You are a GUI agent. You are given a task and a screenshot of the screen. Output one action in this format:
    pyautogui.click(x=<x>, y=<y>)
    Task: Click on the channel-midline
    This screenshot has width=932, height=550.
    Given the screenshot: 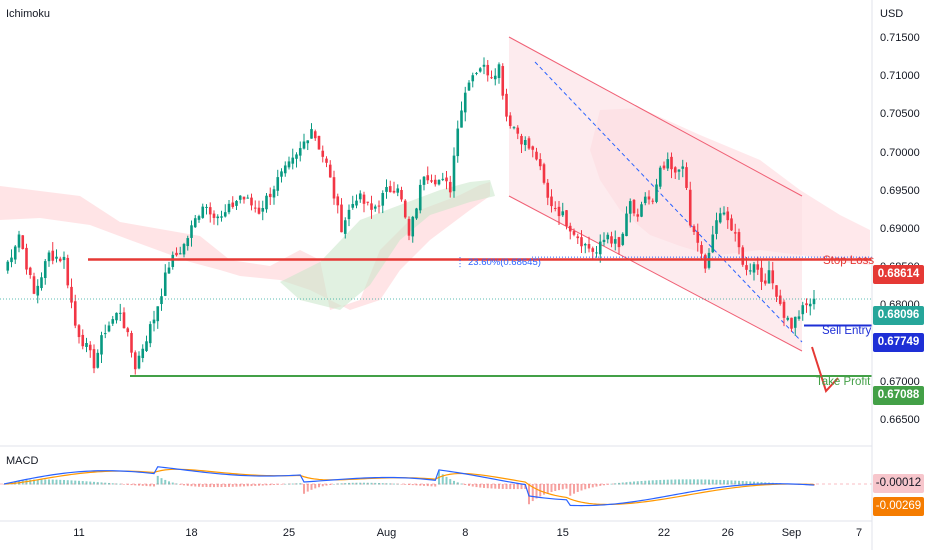 What is the action you would take?
    pyautogui.click(x=668, y=202)
    